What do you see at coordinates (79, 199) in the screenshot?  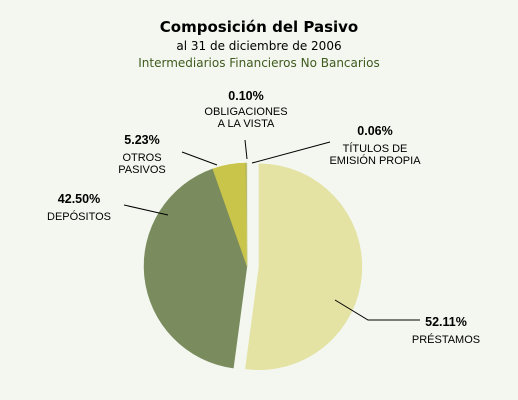 I see `data-label-depositos: 42.50%` at bounding box center [79, 199].